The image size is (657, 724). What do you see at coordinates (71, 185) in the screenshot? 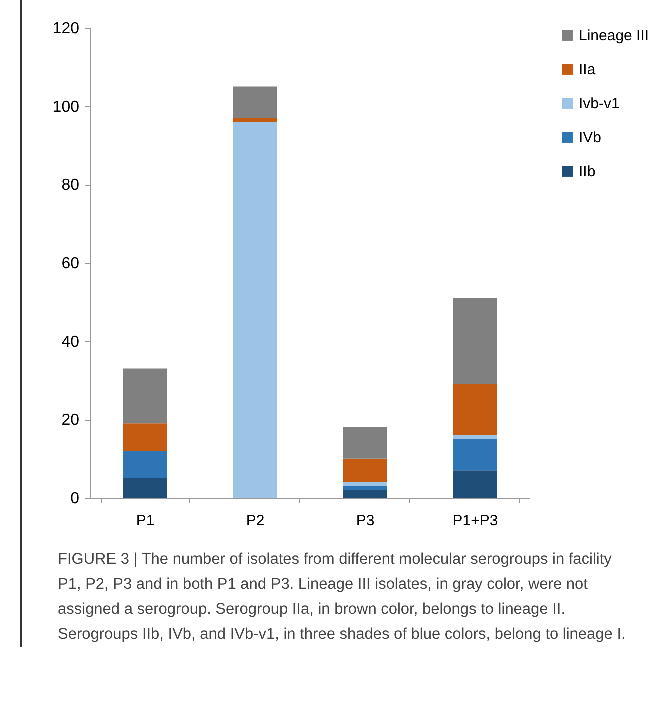
I see `y-tick-label: 80` at bounding box center [71, 185].